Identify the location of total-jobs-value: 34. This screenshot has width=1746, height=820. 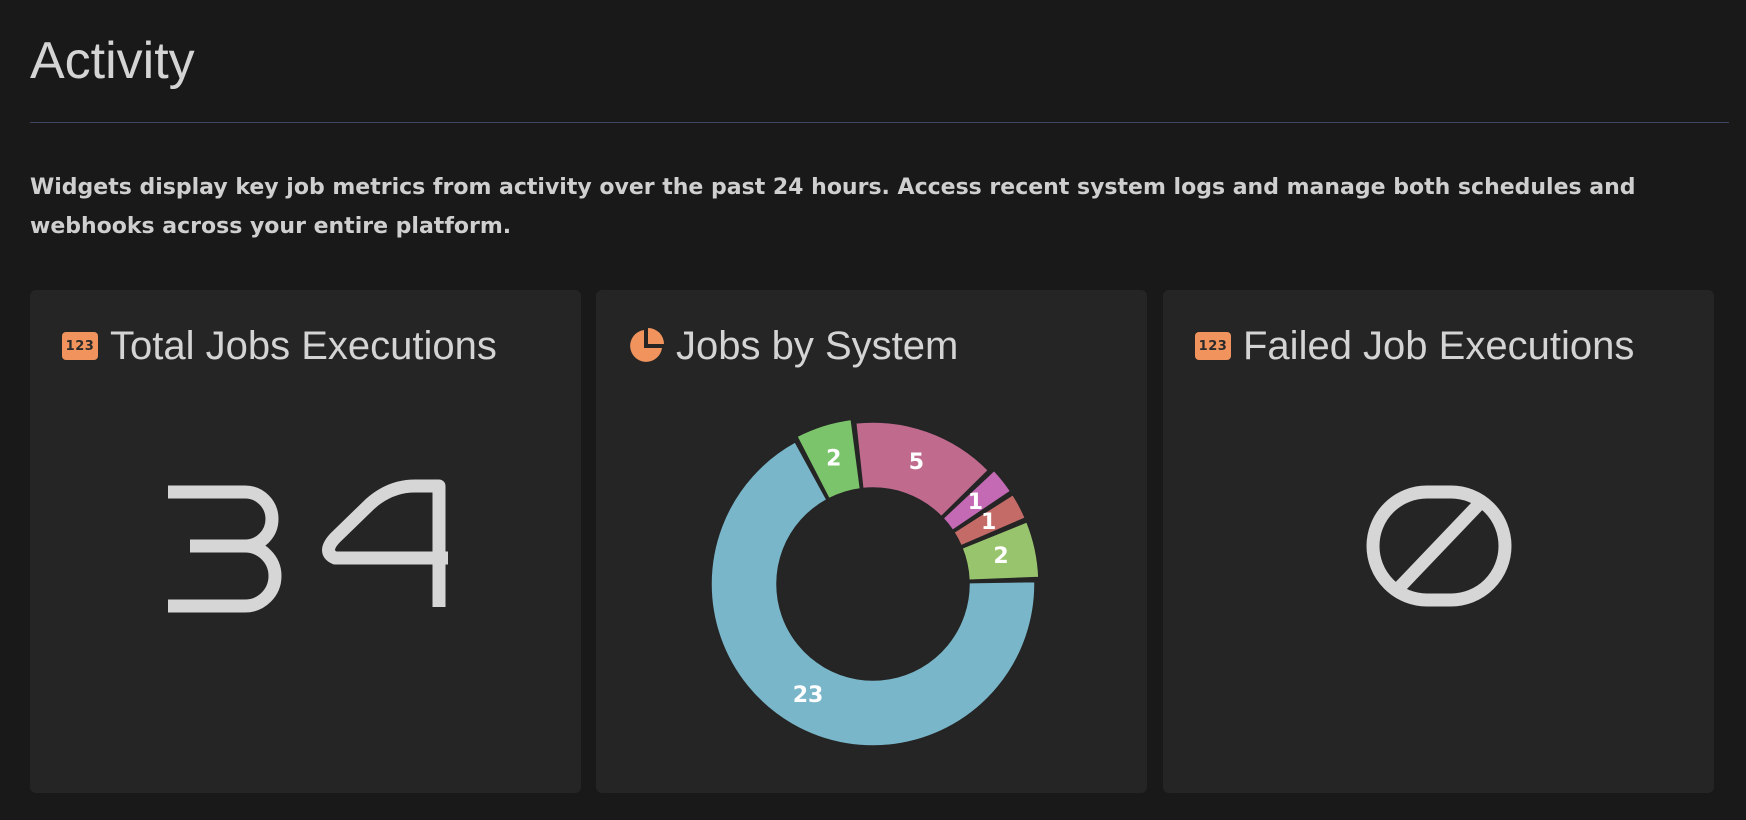
(308, 546).